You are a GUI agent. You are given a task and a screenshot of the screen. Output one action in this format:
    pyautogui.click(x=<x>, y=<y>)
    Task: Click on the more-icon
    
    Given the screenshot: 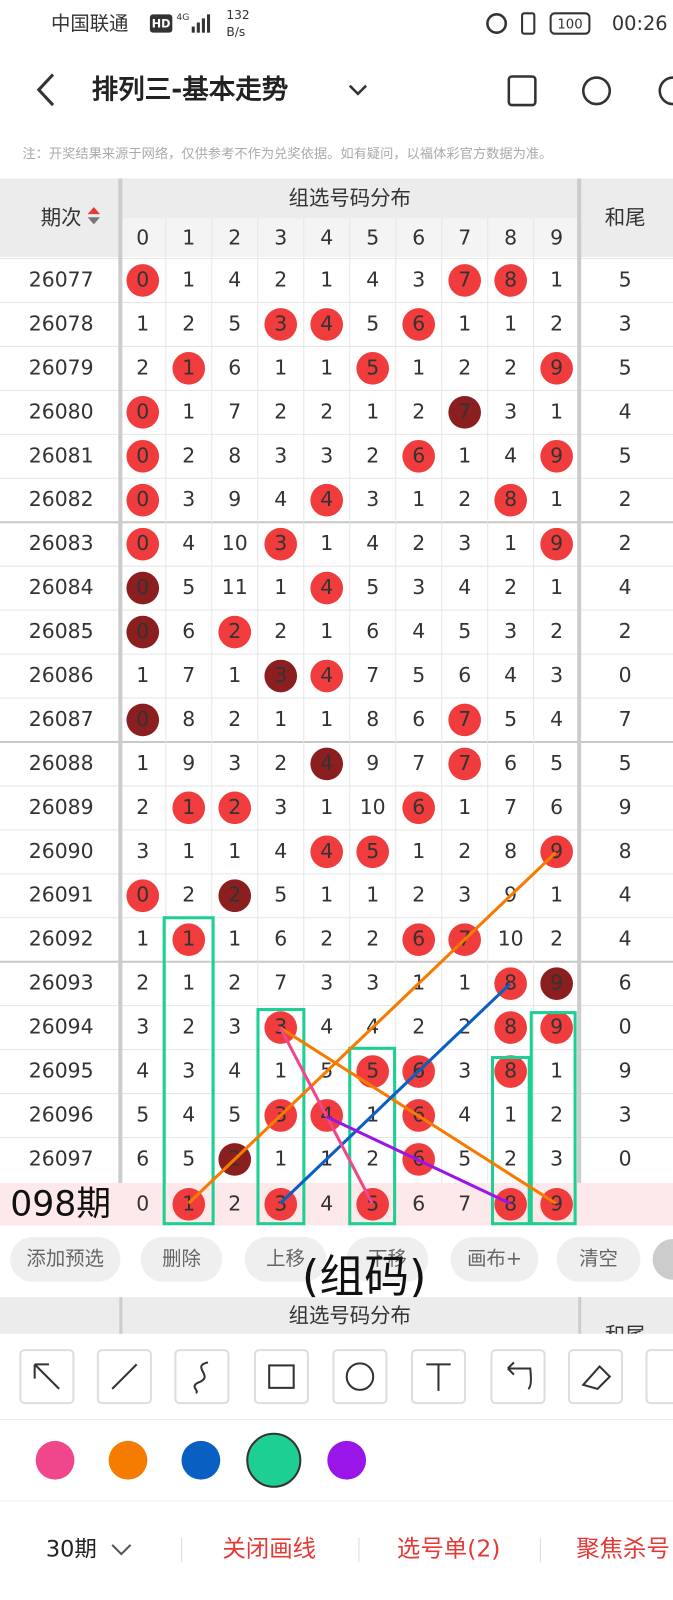 What is the action you would take?
    pyautogui.click(x=665, y=91)
    